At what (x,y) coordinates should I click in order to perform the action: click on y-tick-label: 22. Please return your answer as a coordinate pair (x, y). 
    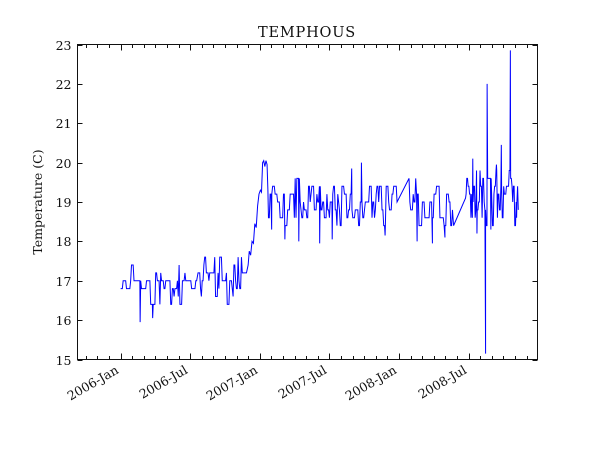
    Looking at the image, I should click on (64, 84).